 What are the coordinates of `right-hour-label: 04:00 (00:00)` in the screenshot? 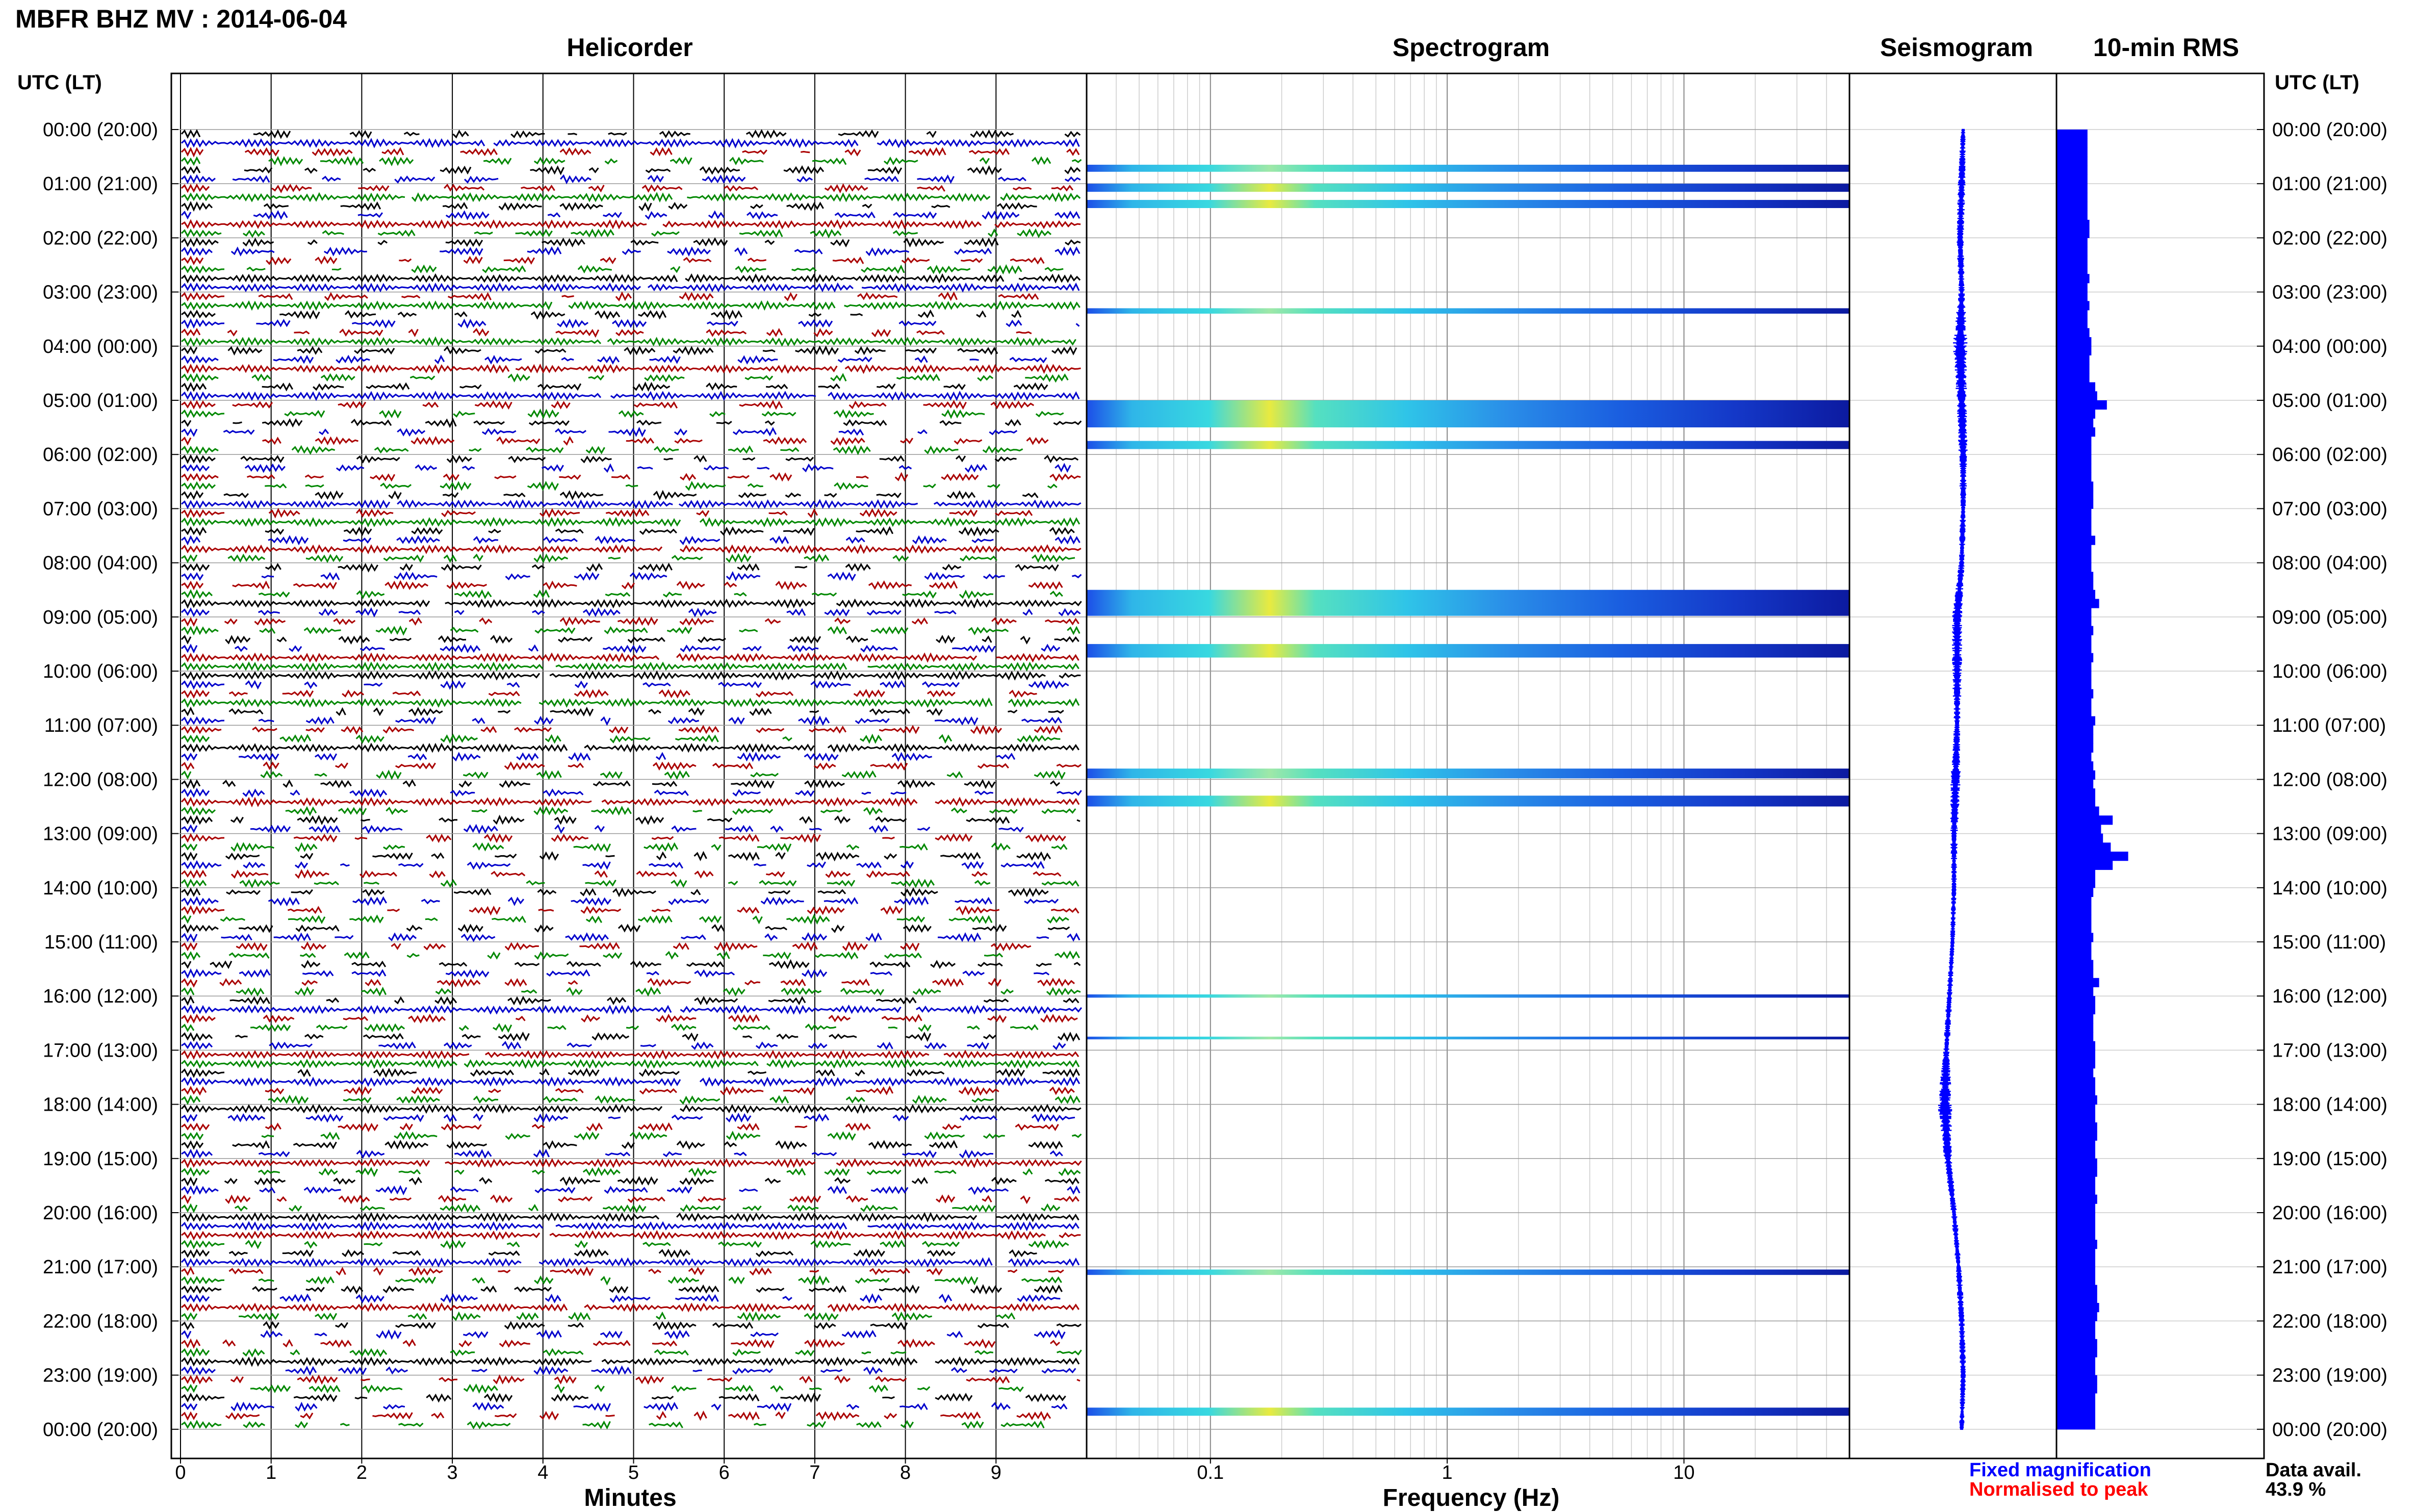 It's located at (2329, 347).